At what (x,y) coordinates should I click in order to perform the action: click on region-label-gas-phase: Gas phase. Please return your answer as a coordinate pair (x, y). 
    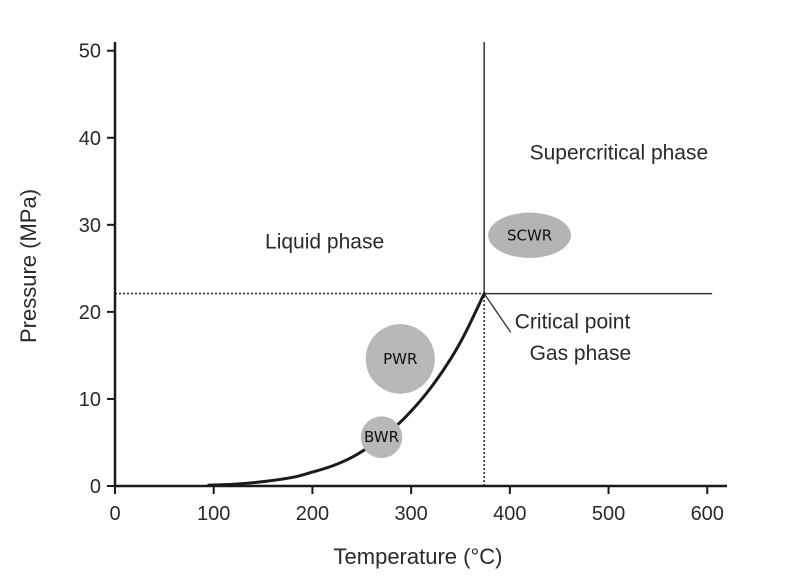
    Looking at the image, I should click on (581, 353).